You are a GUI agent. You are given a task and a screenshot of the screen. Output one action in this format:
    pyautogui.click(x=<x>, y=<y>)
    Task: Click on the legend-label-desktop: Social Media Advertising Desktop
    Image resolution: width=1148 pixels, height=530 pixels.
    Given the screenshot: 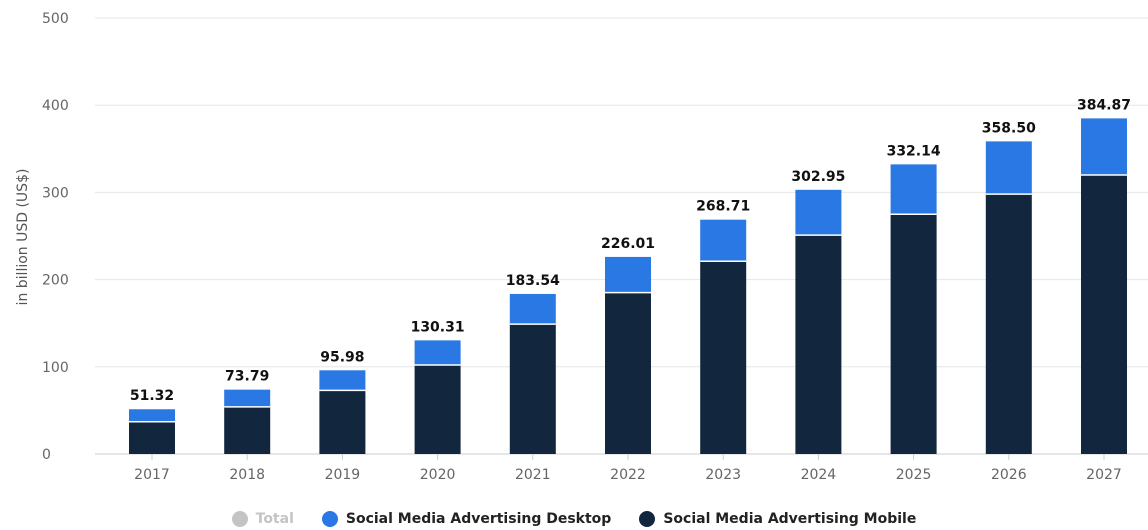 What is the action you would take?
    pyautogui.click(x=478, y=519)
    